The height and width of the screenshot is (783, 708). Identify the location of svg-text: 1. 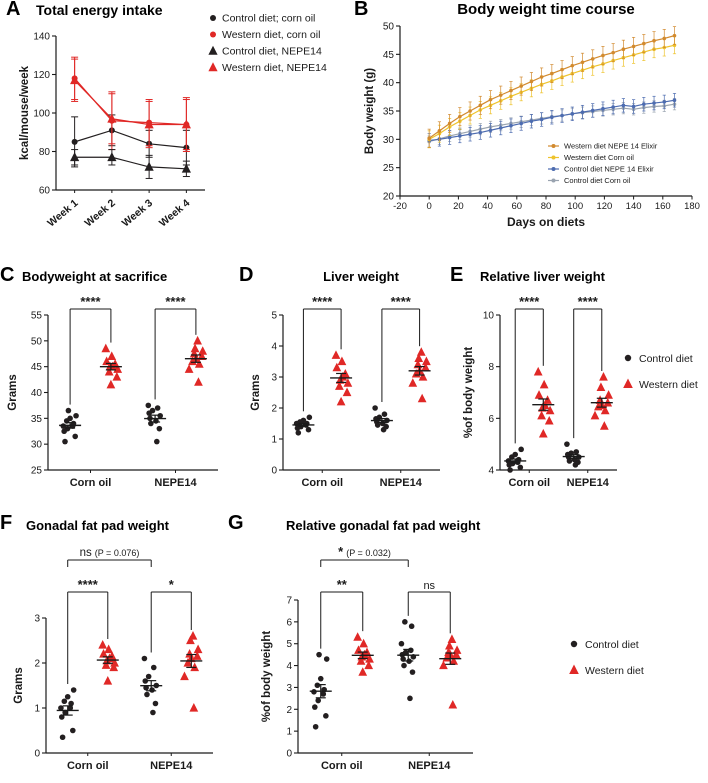
(37, 709).